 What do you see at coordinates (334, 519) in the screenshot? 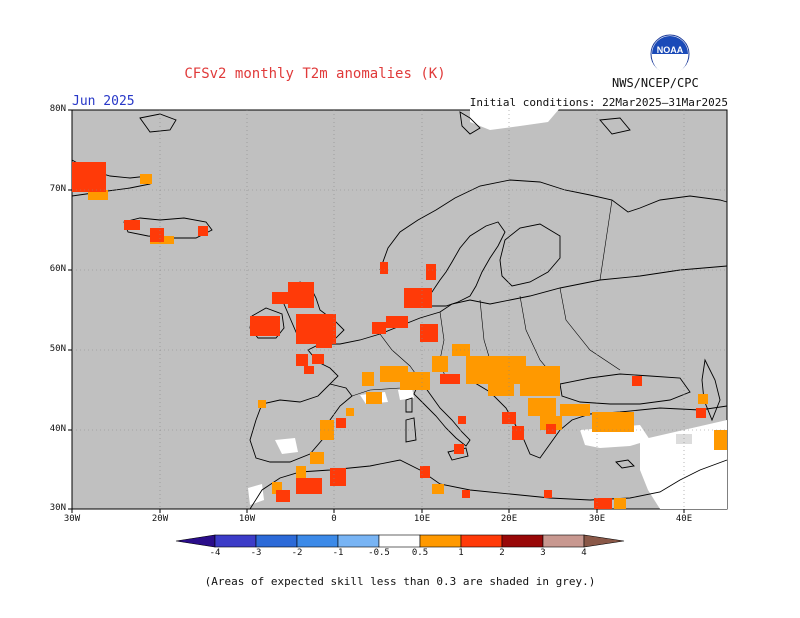
I see `lon-label: 0` at bounding box center [334, 519].